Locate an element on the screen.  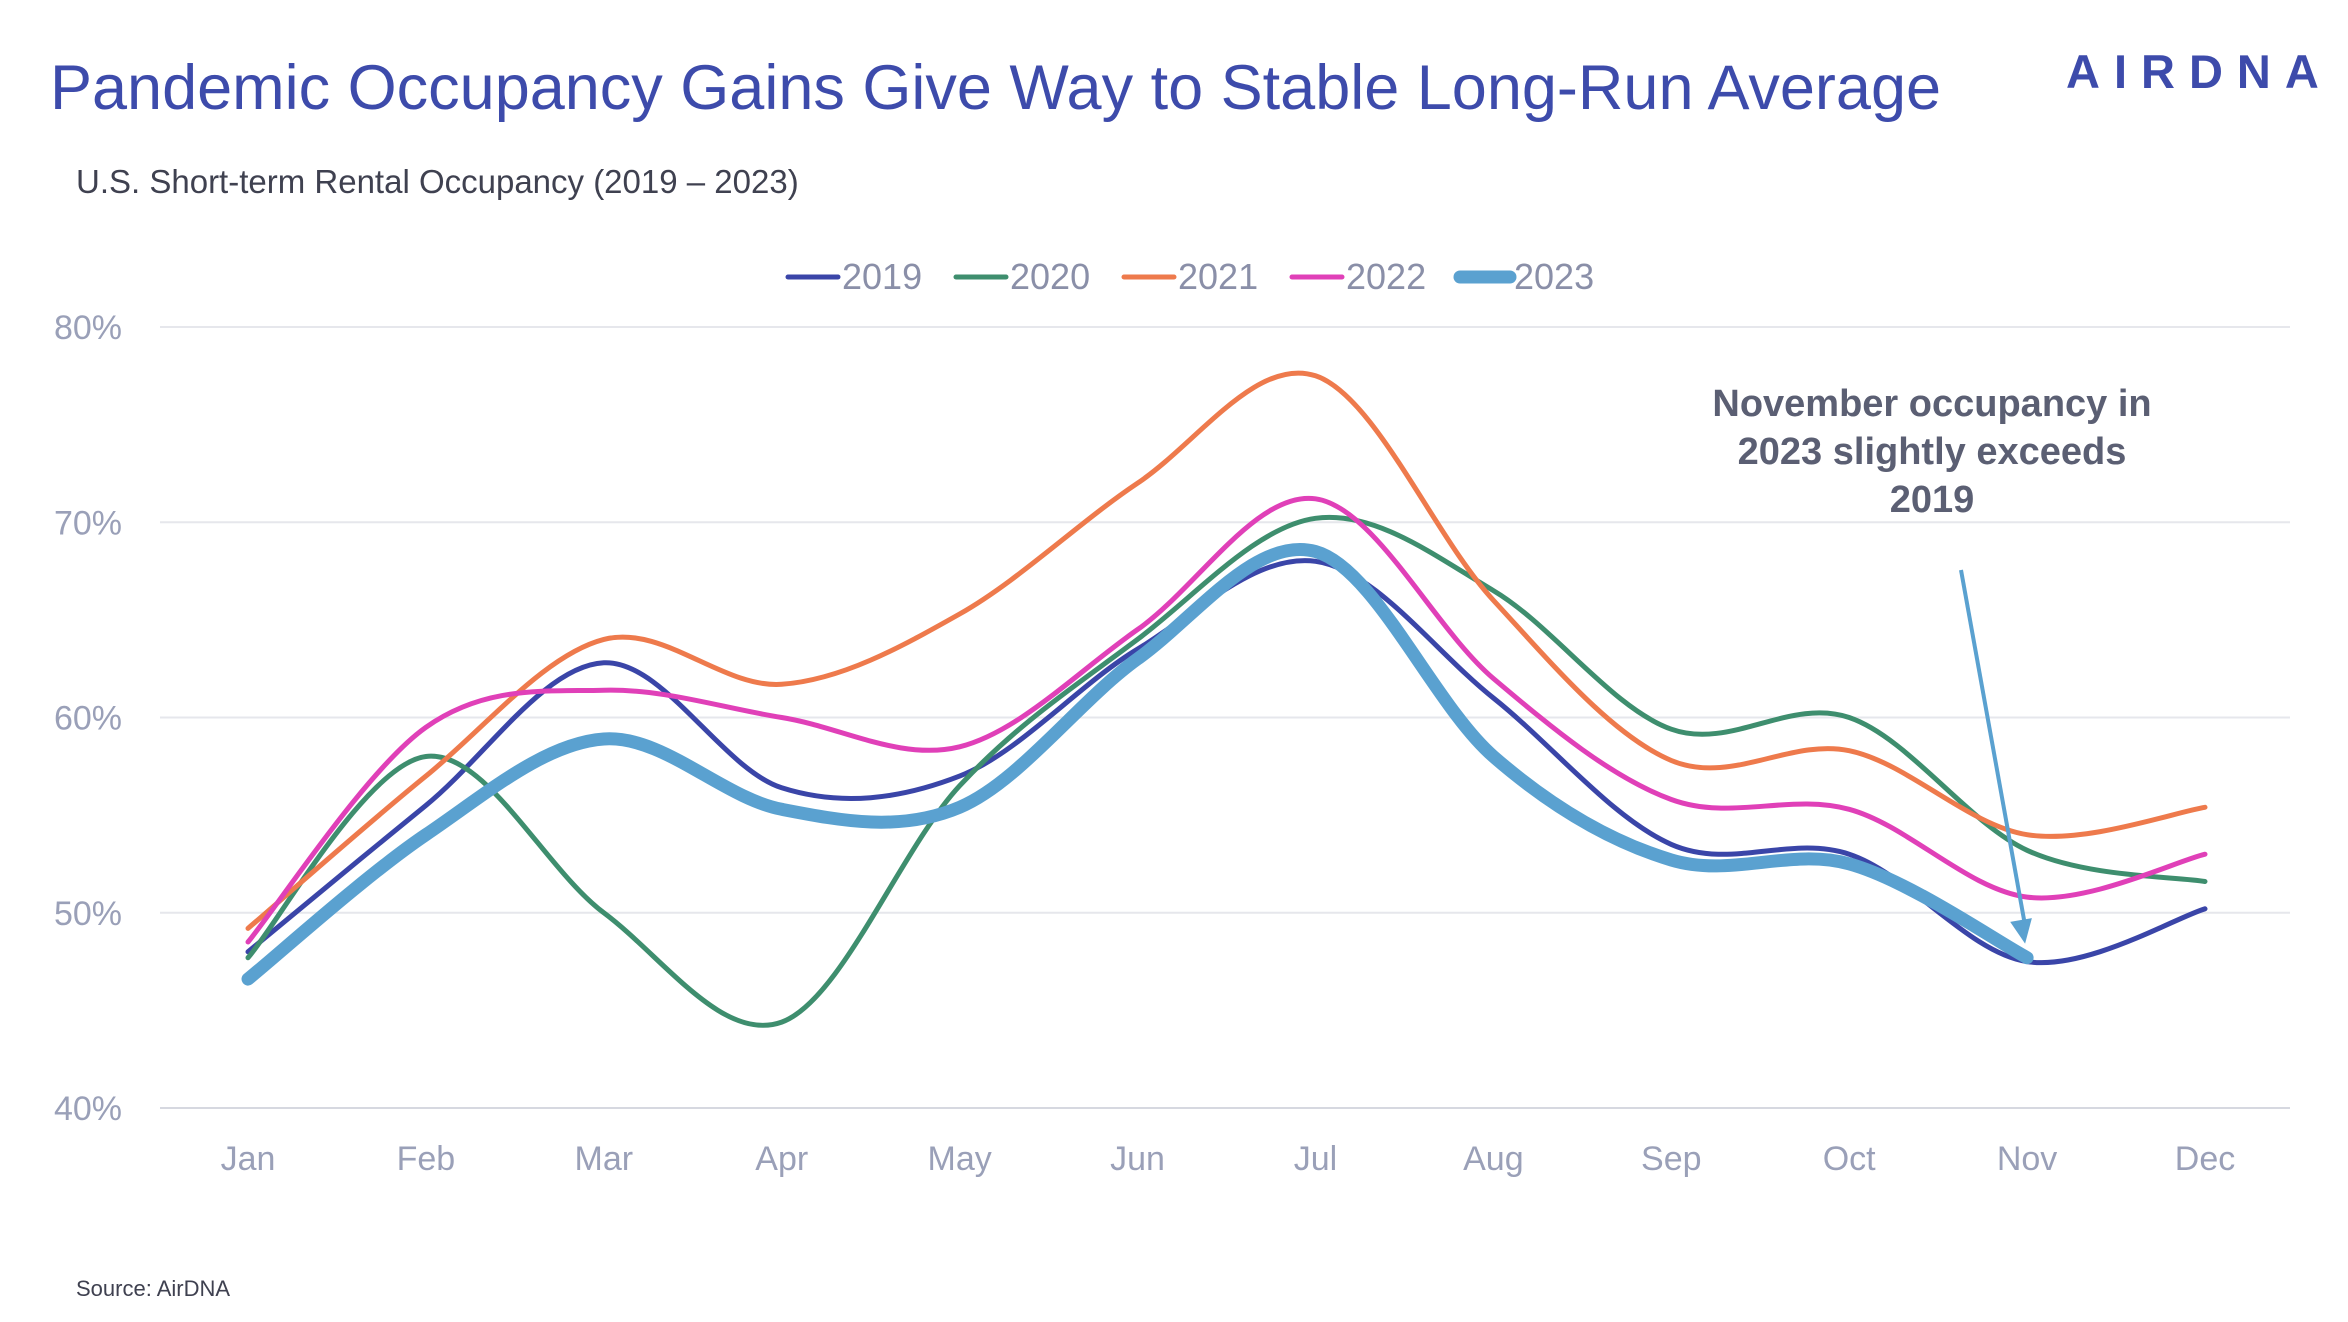
legend-label-2021: 2021 is located at coordinates (1218, 276).